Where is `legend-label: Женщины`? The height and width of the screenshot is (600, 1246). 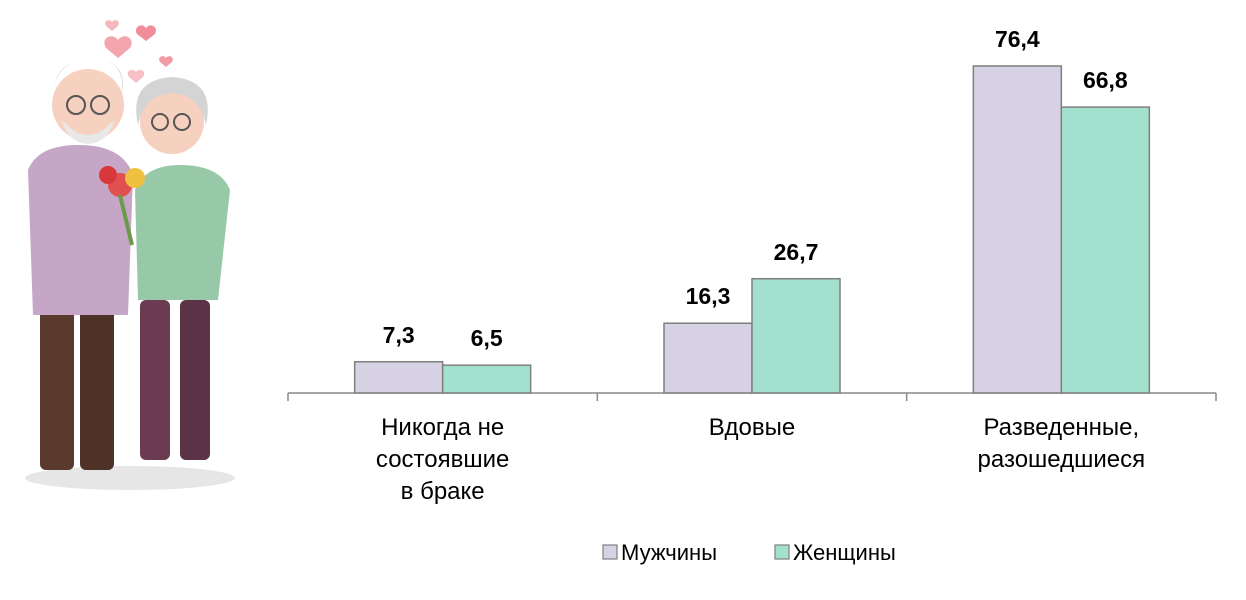
legend-label: Женщины is located at coordinates (844, 552).